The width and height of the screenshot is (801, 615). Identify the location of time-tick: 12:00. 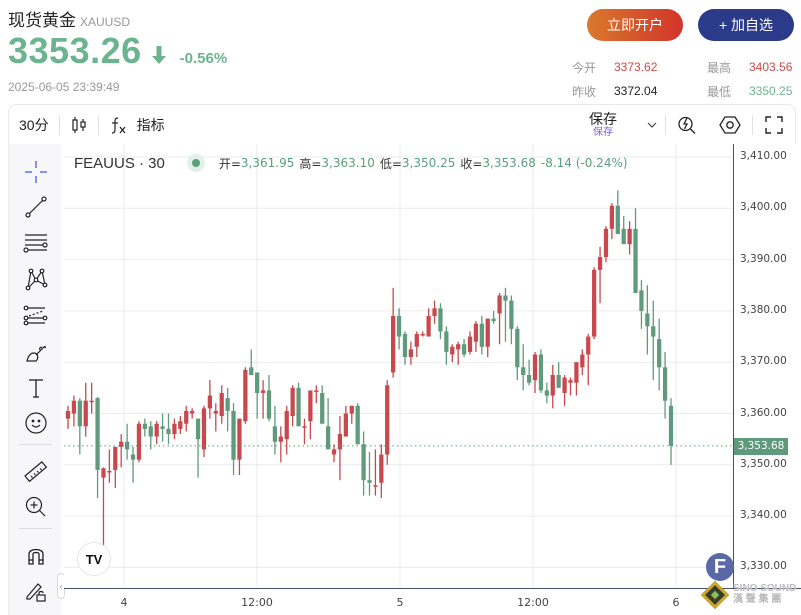
(257, 602).